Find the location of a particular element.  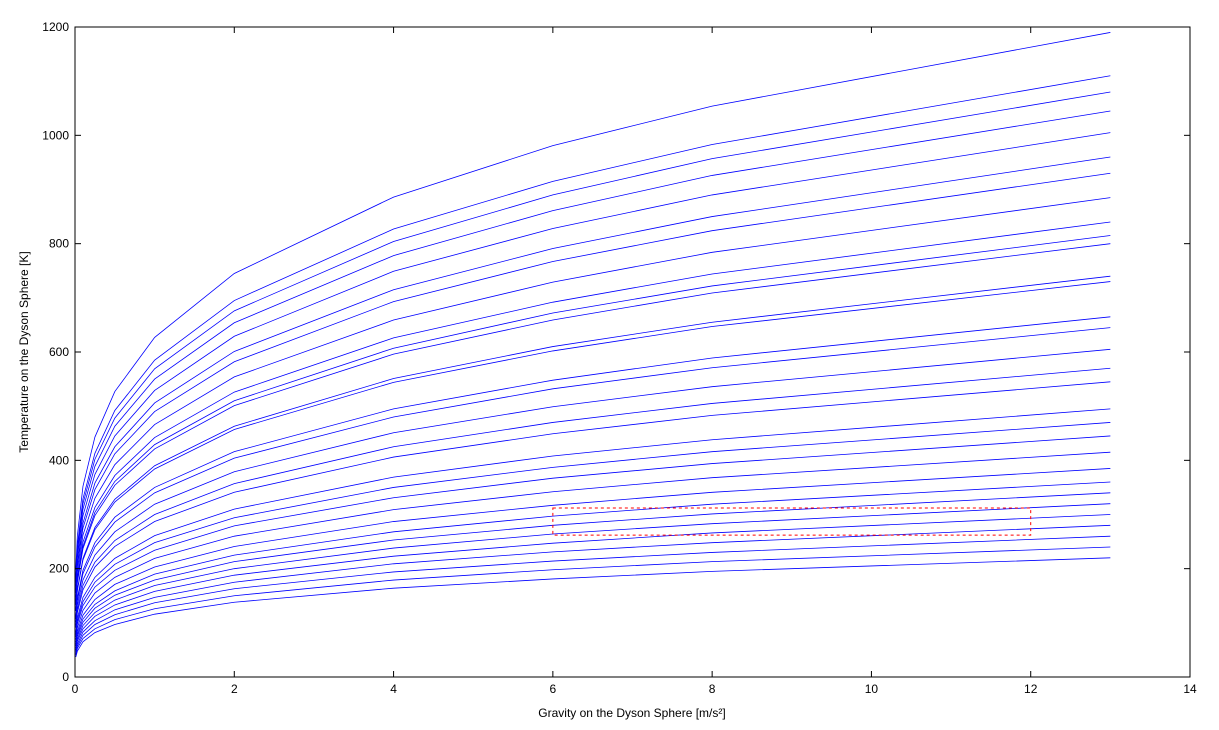

x-tick-label: 10 is located at coordinates (872, 689).